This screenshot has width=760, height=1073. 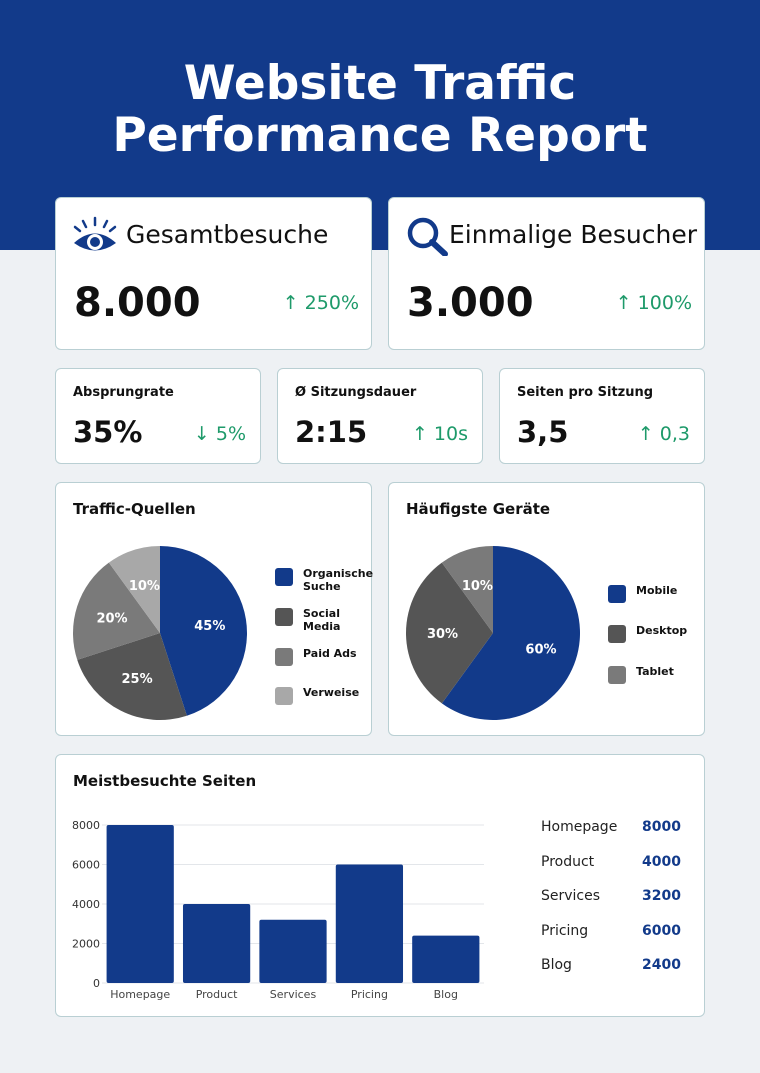 I want to click on legend-item: Mobile, so click(x=657, y=593).